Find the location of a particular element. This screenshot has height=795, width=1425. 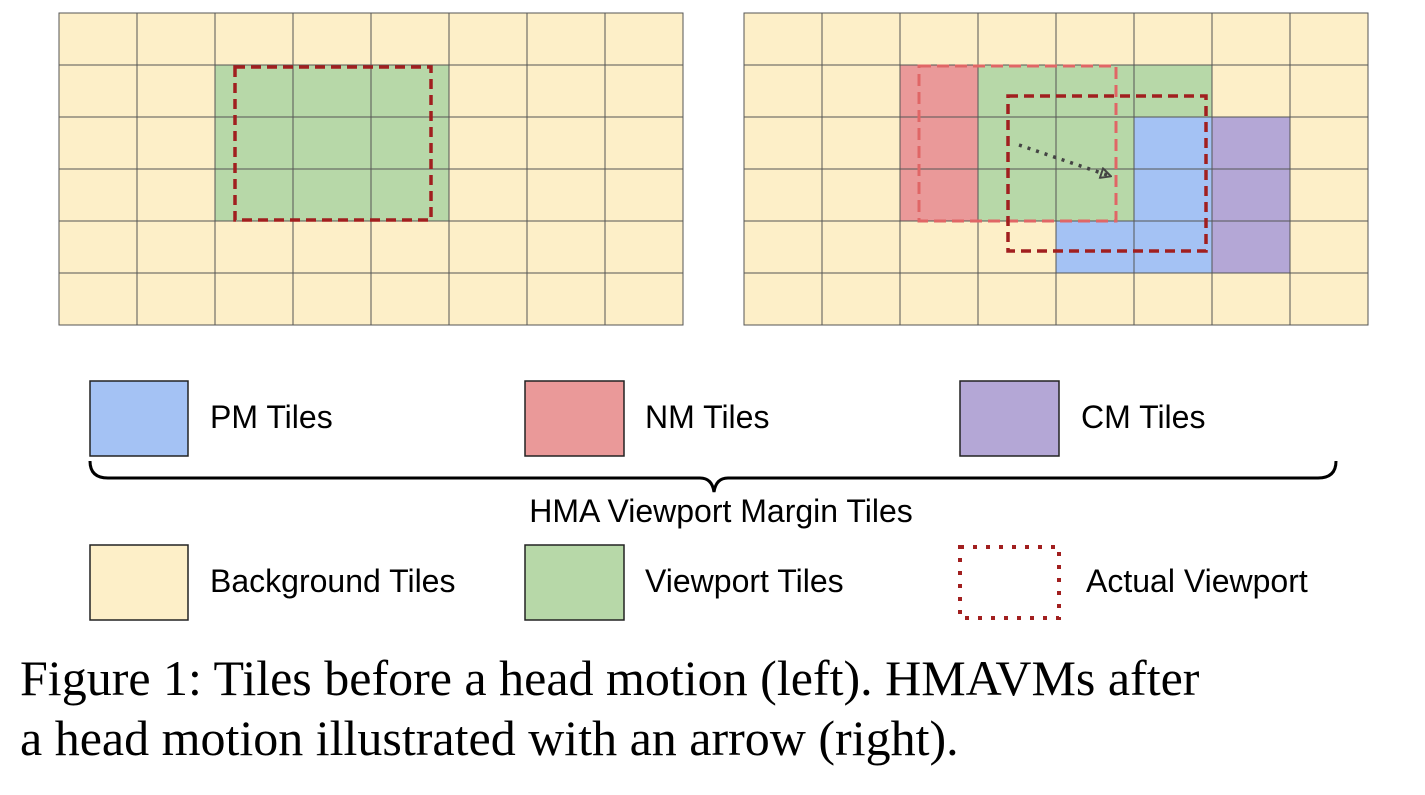

legend-cm-swatch is located at coordinates (1009, 418).